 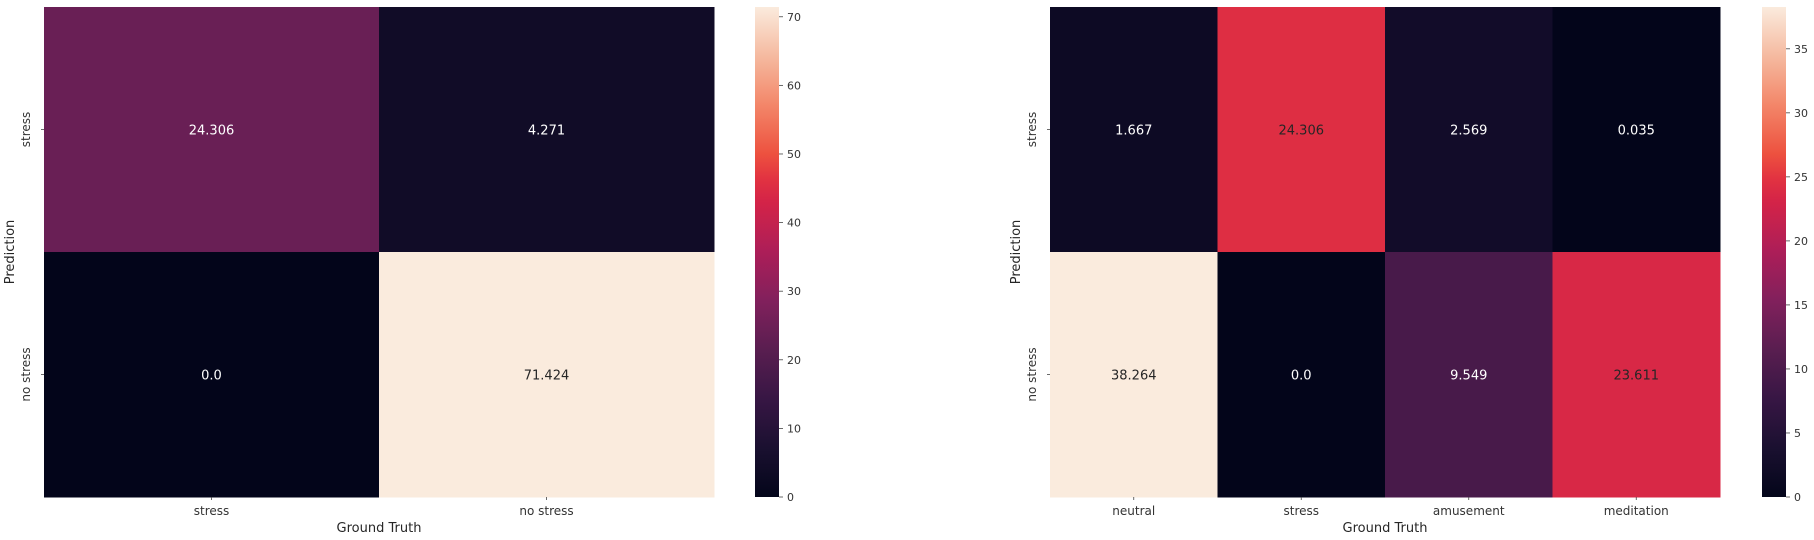 What do you see at coordinates (1801, 177) in the screenshot?
I see `colorbar-tick-label: 25` at bounding box center [1801, 177].